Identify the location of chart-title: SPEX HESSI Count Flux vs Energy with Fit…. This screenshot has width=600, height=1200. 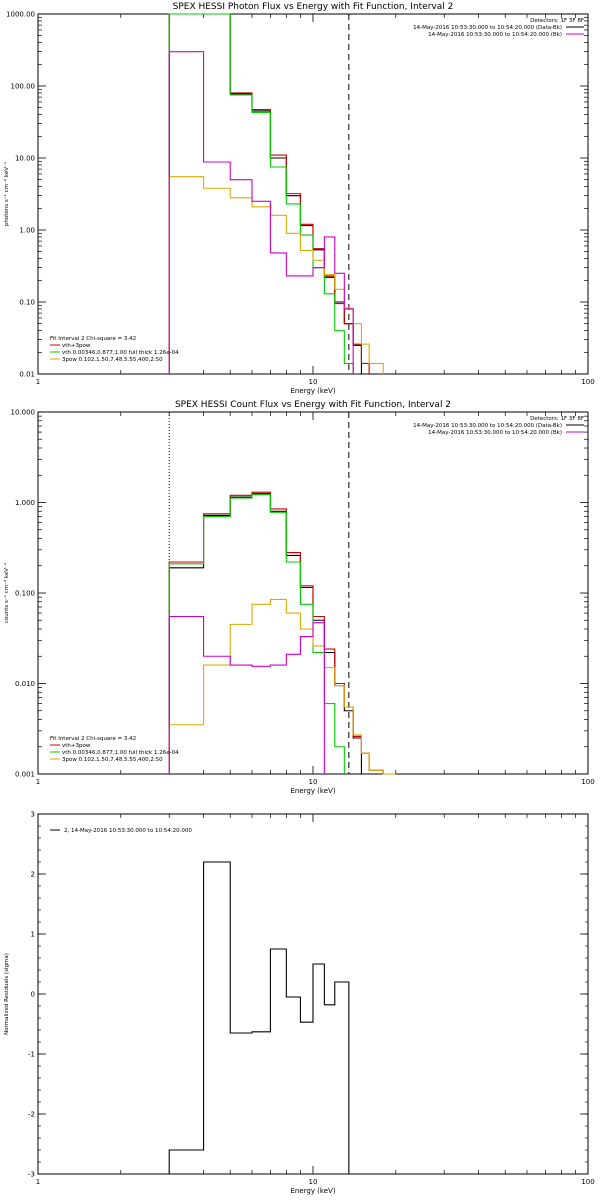
(313, 405).